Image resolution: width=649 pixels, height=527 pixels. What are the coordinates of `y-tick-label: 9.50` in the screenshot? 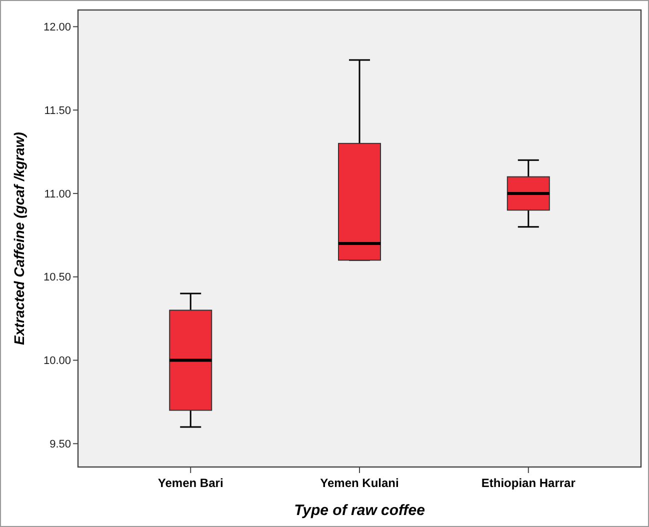 It's located at (60, 444).